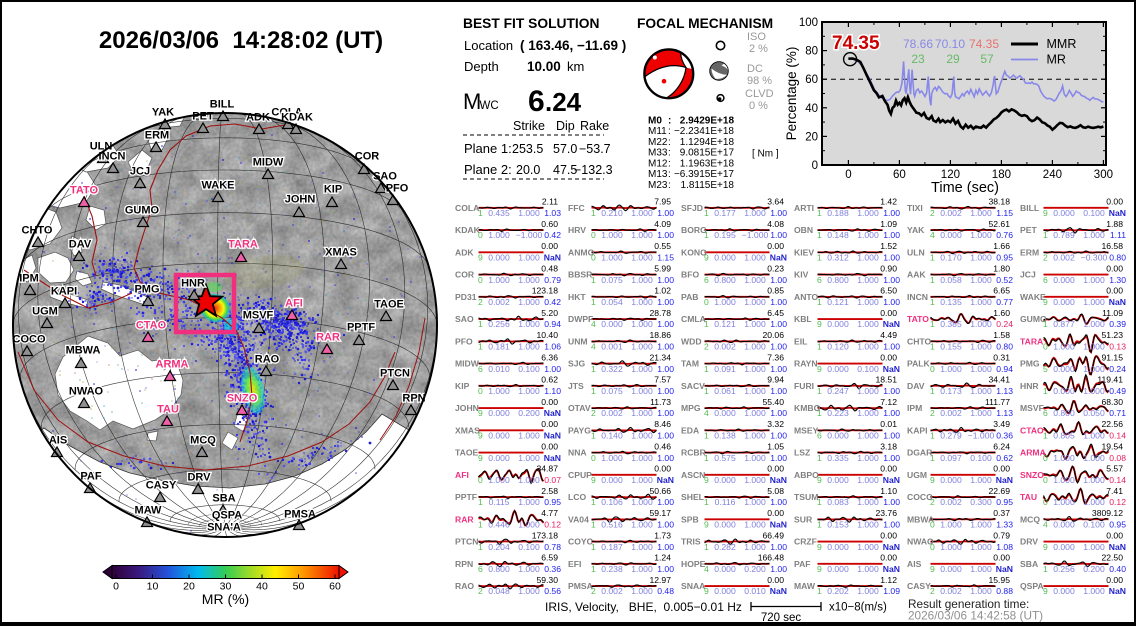 The image size is (1136, 626). I want to click on svg-text: 0.12, so click(1117, 502).